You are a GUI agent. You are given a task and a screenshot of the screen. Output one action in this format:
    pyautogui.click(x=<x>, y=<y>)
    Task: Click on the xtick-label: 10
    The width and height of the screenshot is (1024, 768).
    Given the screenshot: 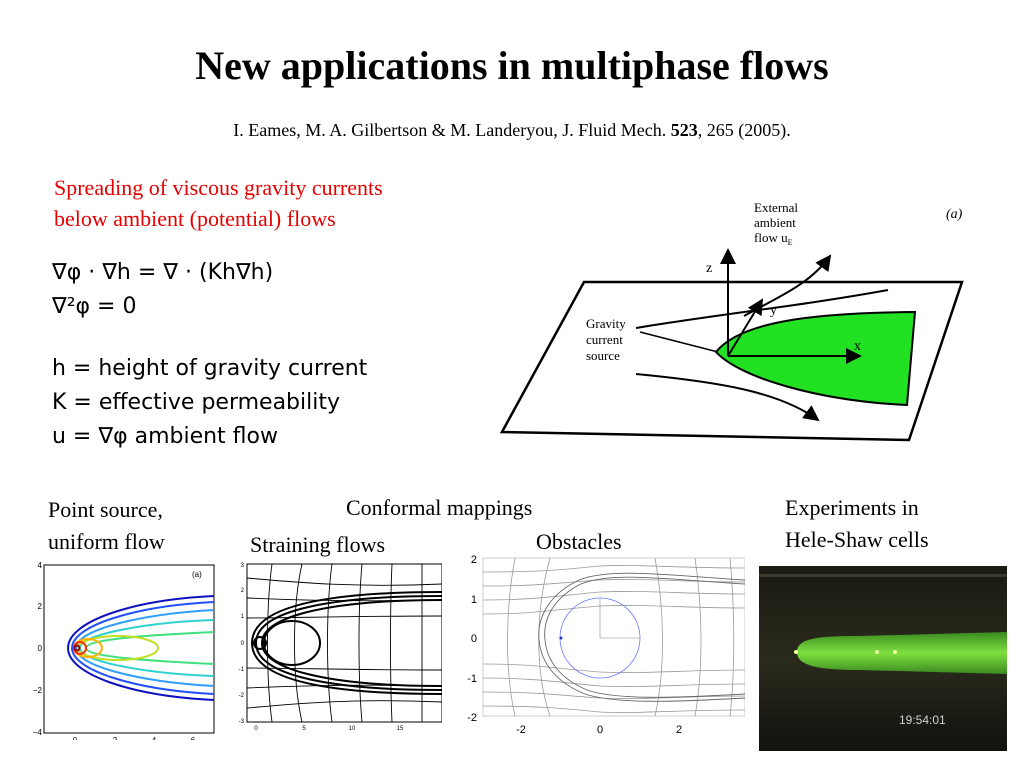 What is the action you would take?
    pyautogui.click(x=352, y=729)
    